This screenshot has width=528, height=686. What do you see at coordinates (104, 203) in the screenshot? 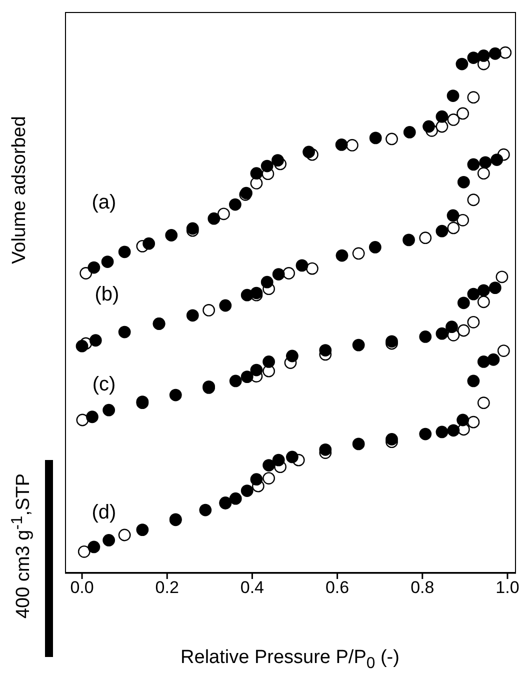
I see `annotation: (a)` at bounding box center [104, 203].